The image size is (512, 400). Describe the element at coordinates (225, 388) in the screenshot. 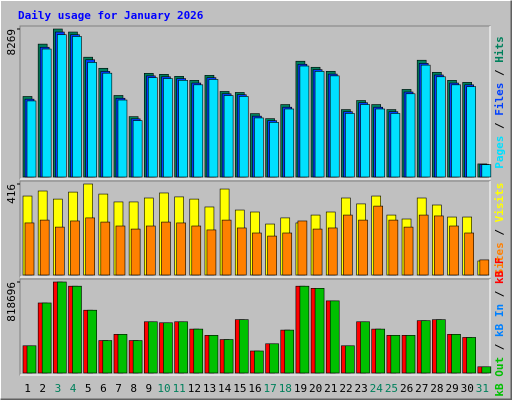

I see `x-tick-label: 14` at that location.